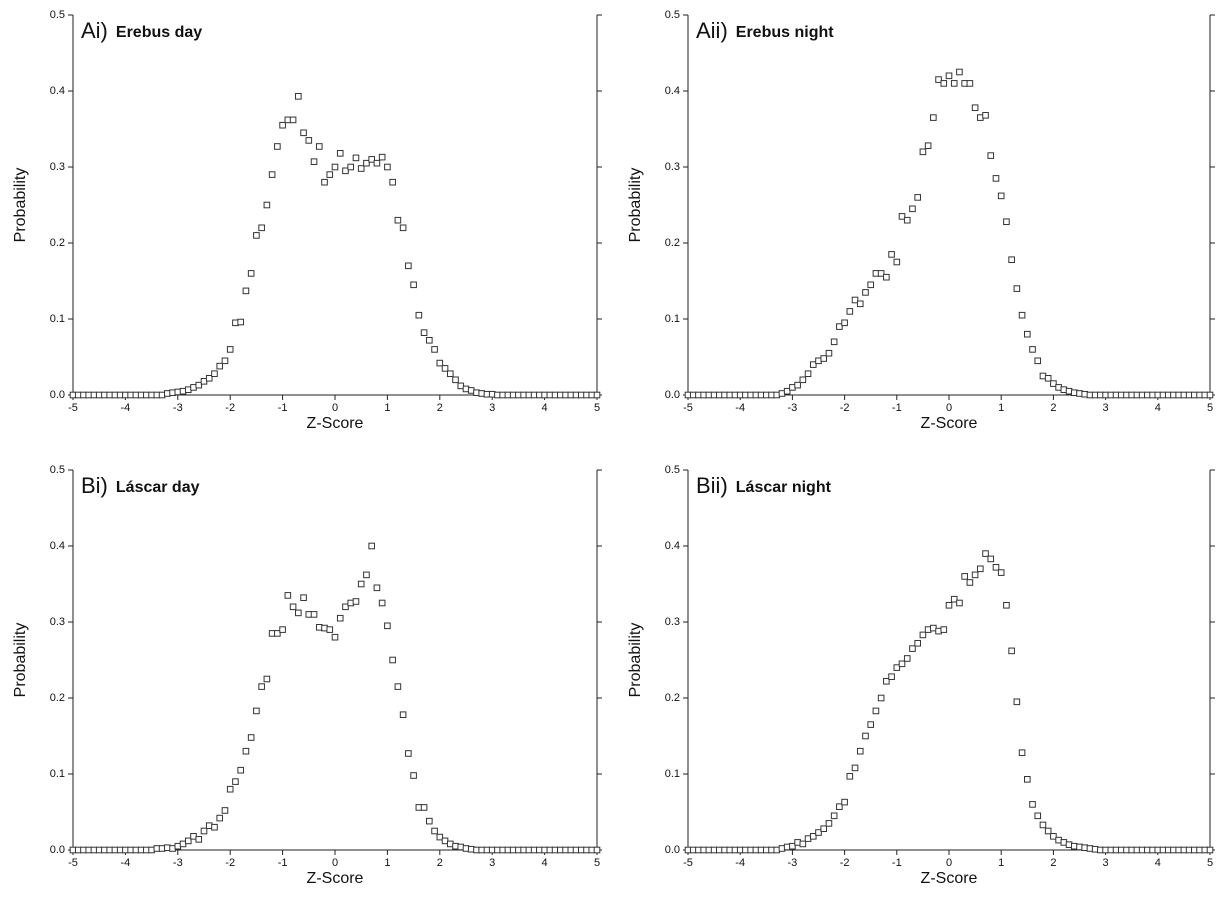  I want to click on y-tick-label: 0.2, so click(57, 243).